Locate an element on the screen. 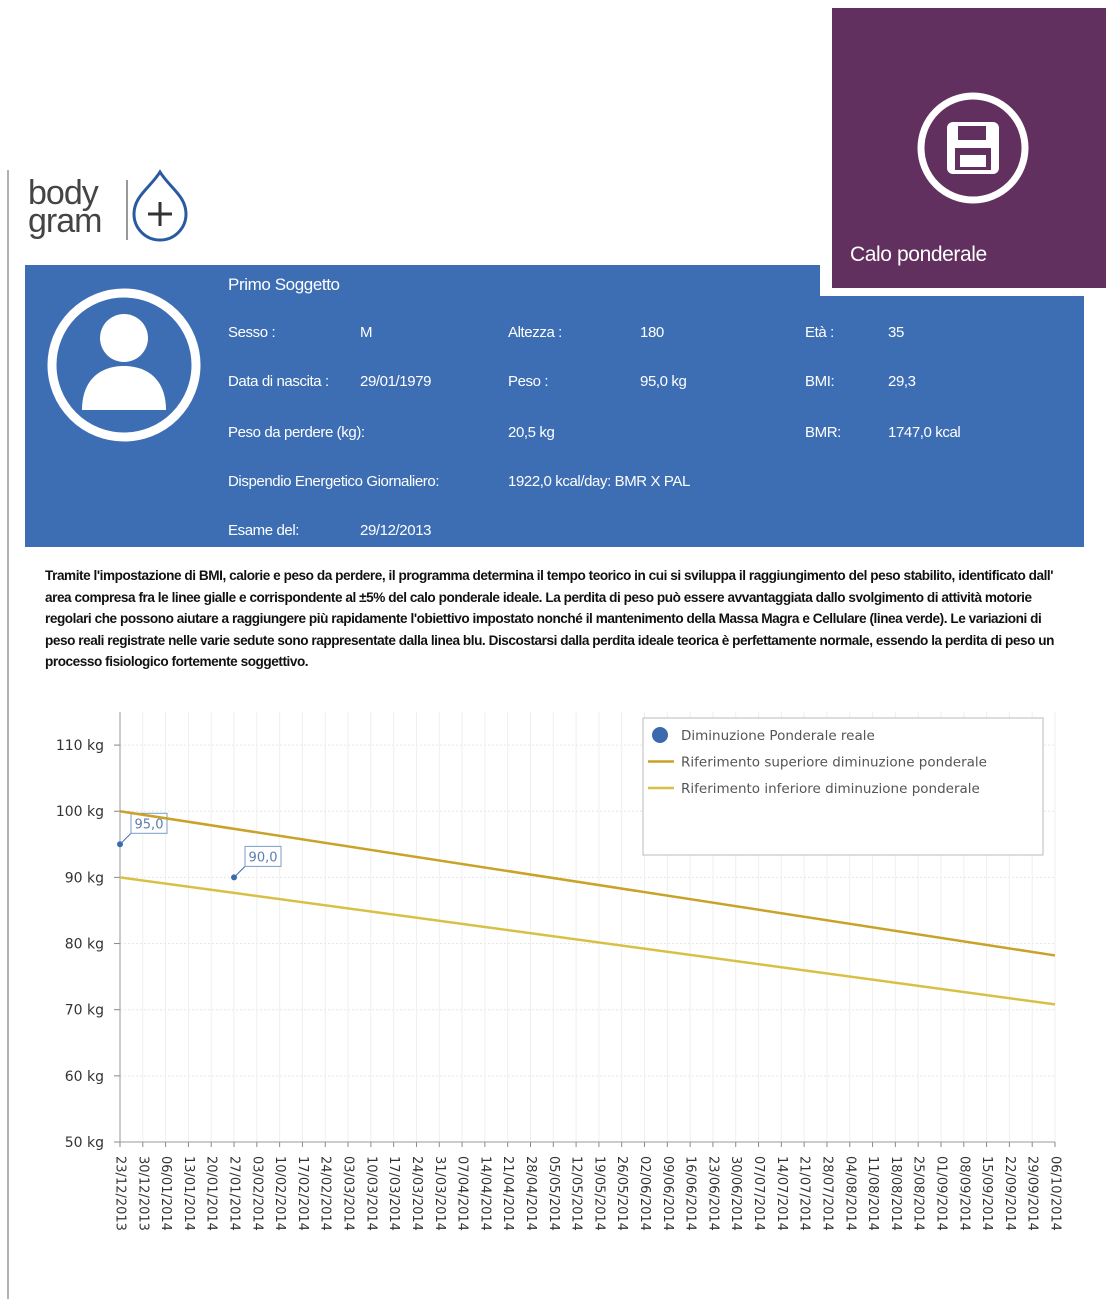 The height and width of the screenshot is (1299, 1106). y-tick-label: 70 kg is located at coordinates (84, 1011).